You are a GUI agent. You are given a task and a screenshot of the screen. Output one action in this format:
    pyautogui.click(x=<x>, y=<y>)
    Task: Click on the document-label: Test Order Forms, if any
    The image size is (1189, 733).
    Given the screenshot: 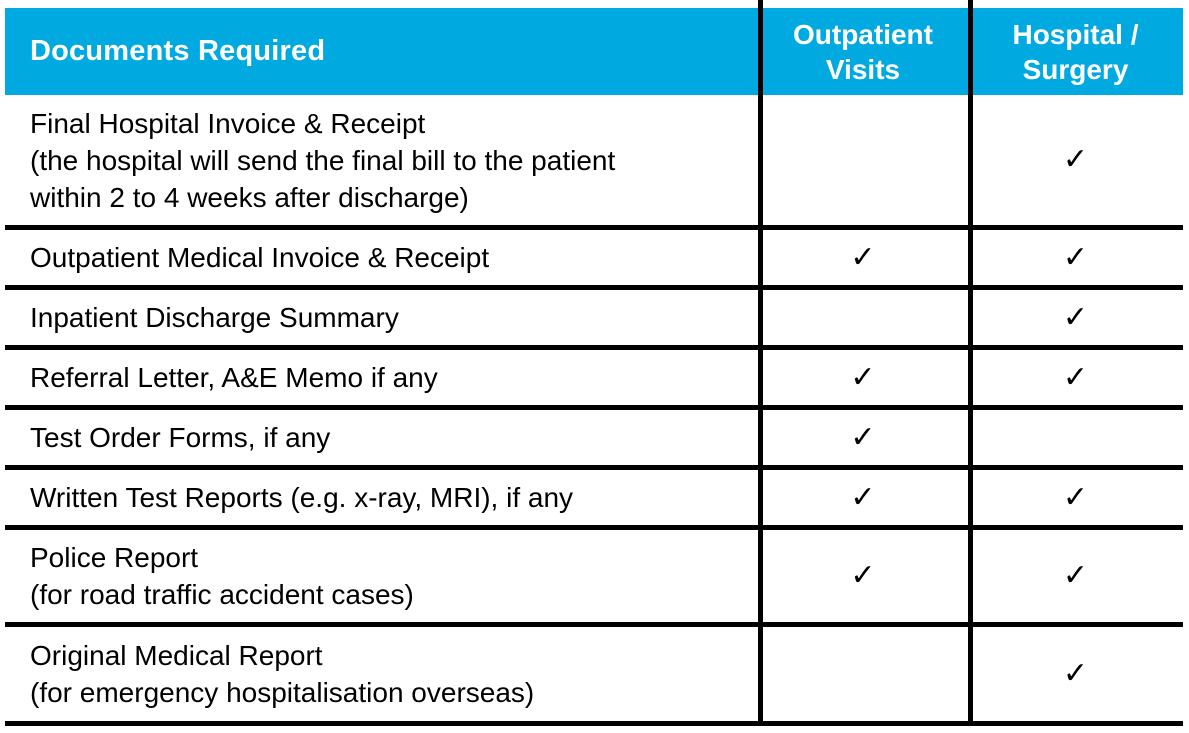 What is the action you would take?
    pyautogui.click(x=180, y=437)
    